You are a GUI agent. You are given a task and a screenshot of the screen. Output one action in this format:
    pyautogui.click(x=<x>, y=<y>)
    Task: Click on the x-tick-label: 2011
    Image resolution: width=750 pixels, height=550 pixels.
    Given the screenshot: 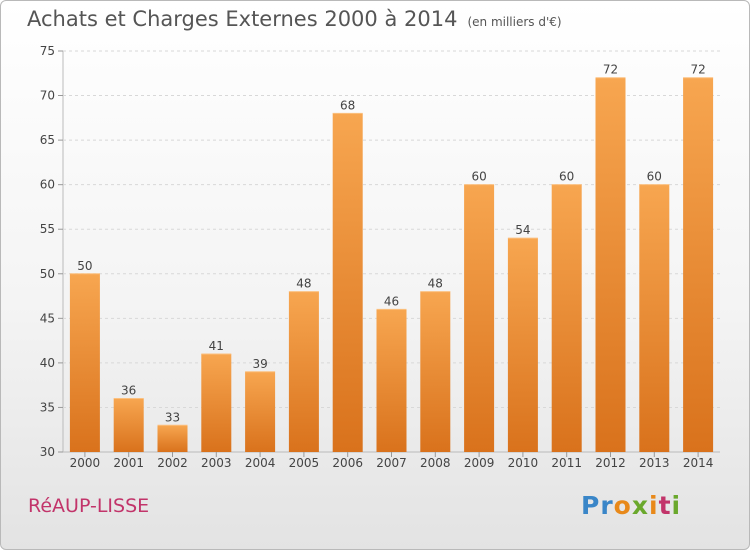 What is the action you would take?
    pyautogui.click(x=566, y=463)
    